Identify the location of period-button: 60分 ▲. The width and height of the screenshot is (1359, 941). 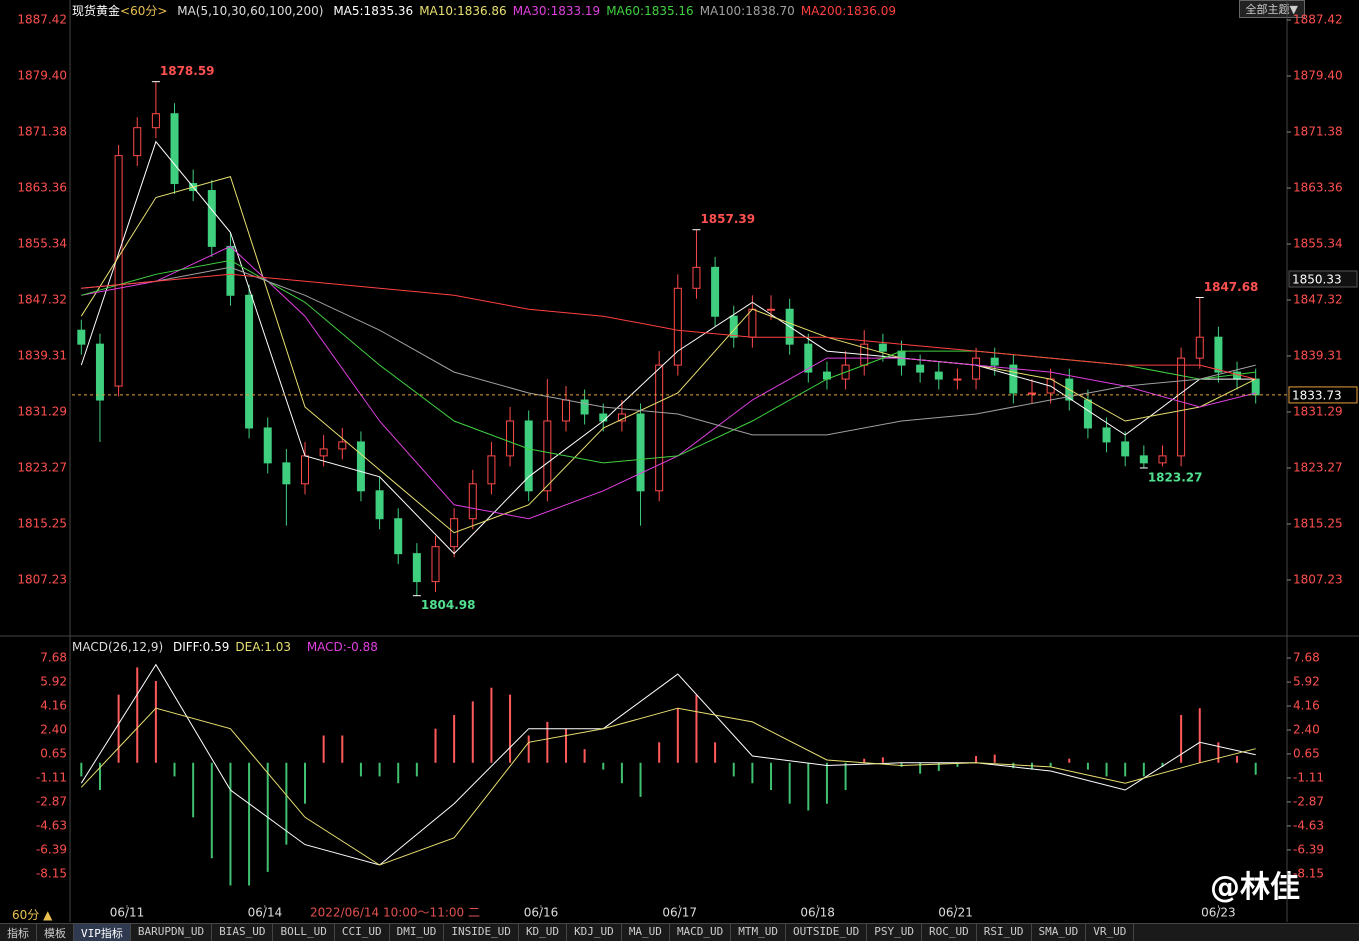
(32, 915).